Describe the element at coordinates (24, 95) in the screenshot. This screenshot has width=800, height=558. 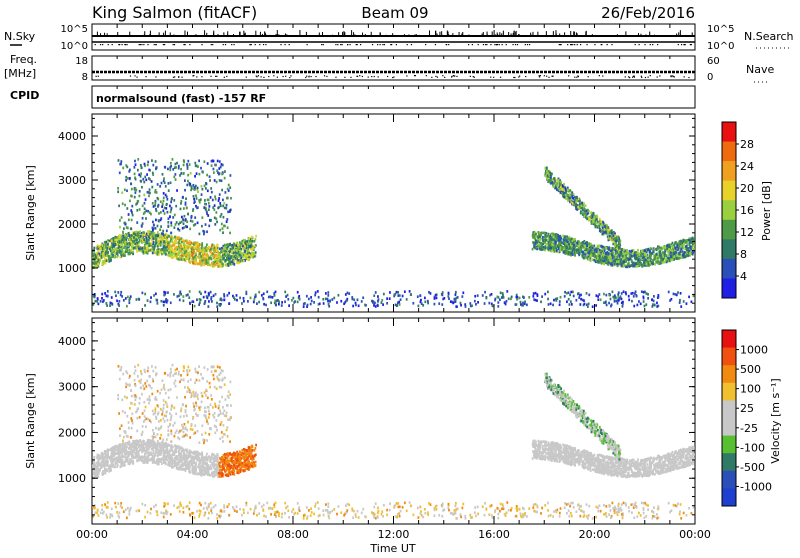
I see `cpid-label: CPID` at that location.